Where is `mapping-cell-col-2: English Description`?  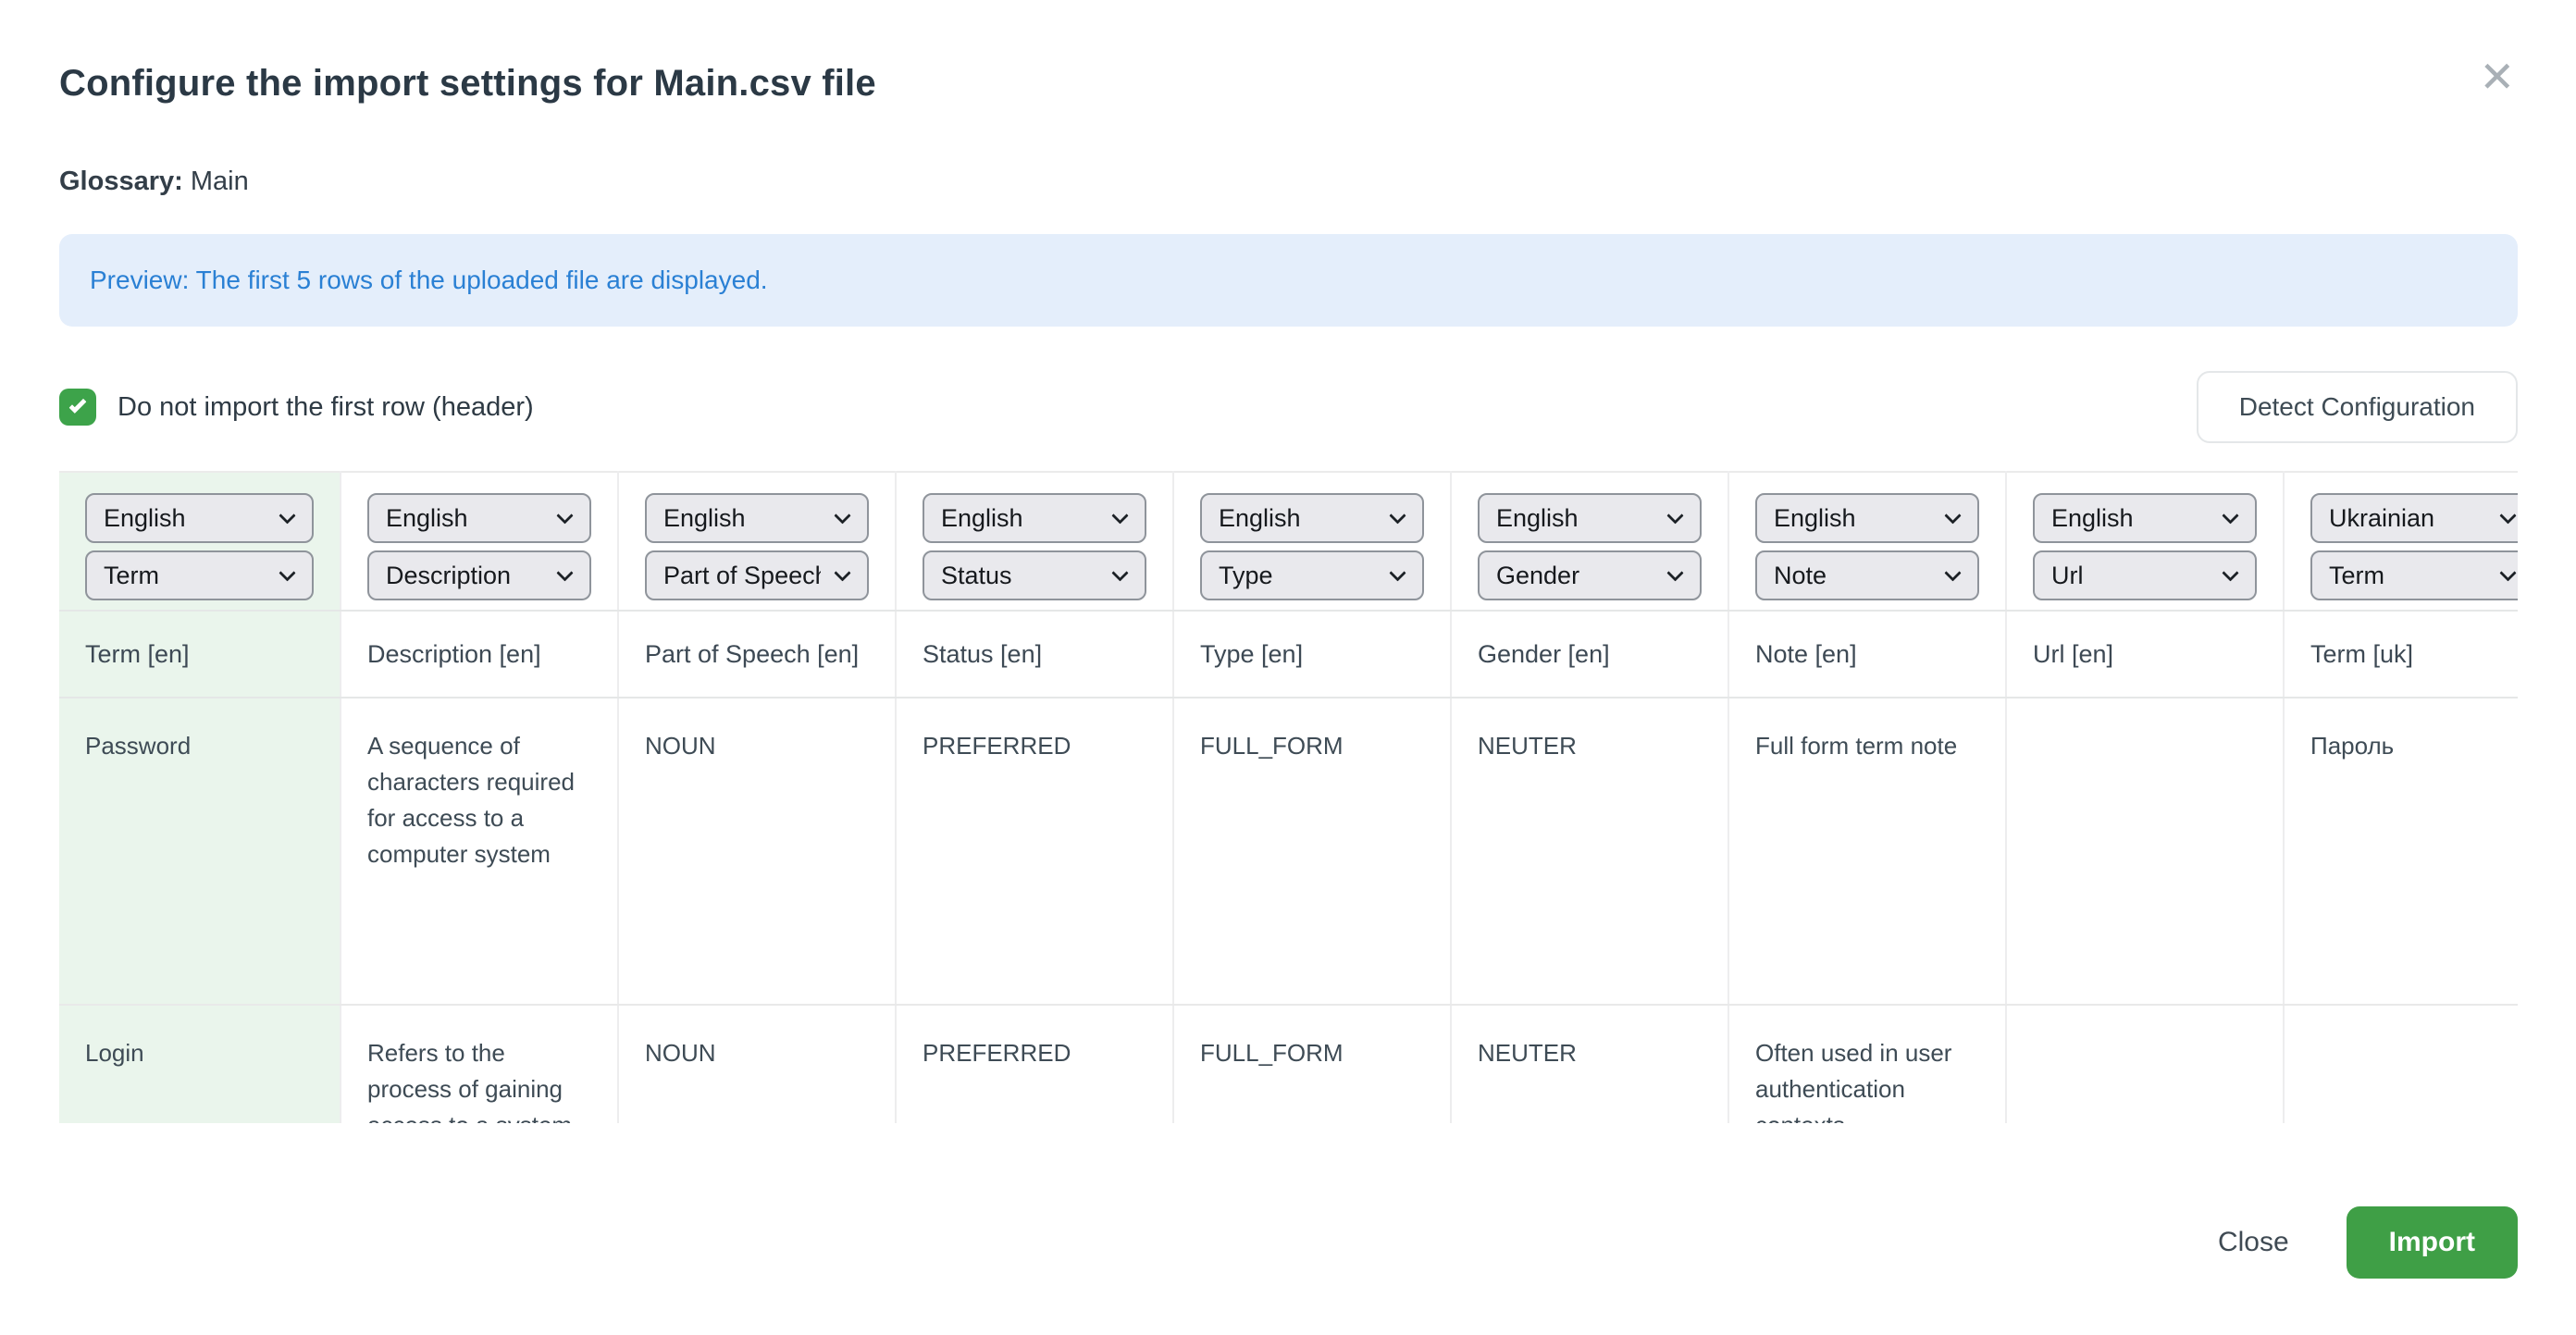
mapping-cell-col-2: English Description is located at coordinates (480, 541).